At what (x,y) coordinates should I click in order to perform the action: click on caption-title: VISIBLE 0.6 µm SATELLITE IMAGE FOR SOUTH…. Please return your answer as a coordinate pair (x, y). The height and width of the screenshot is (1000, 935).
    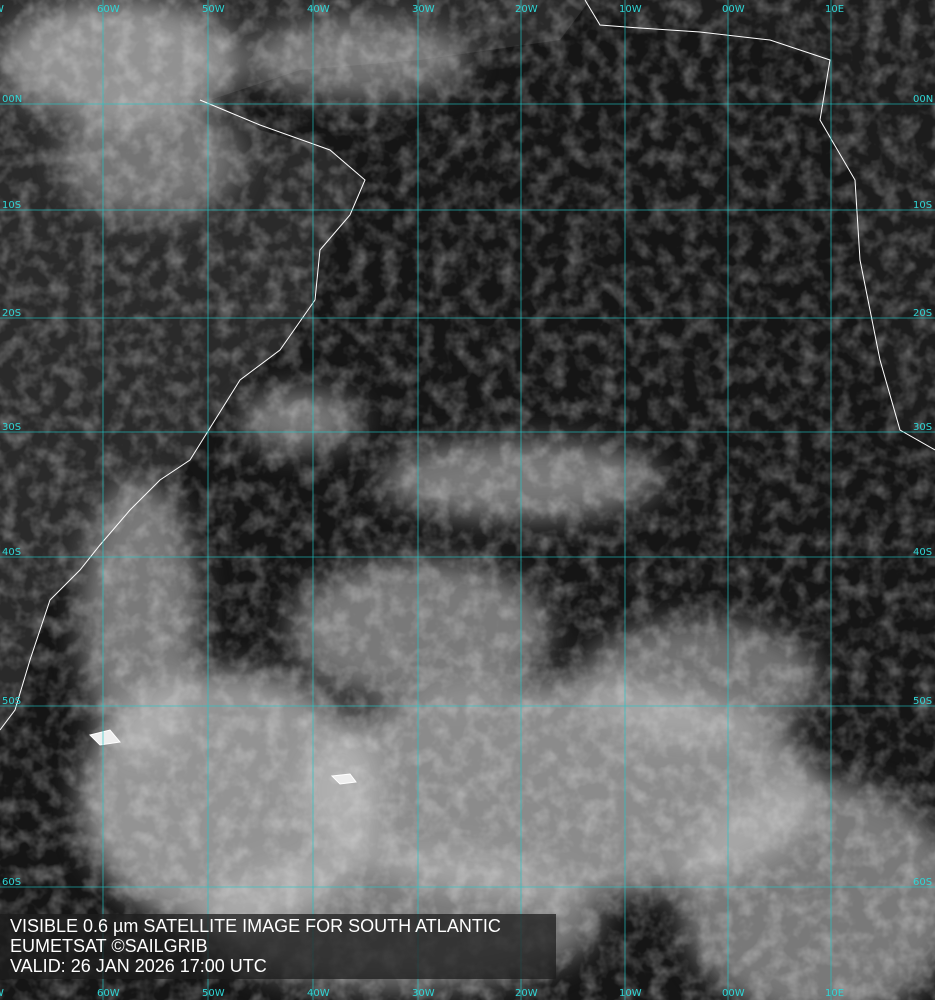
    Looking at the image, I should click on (255, 926).